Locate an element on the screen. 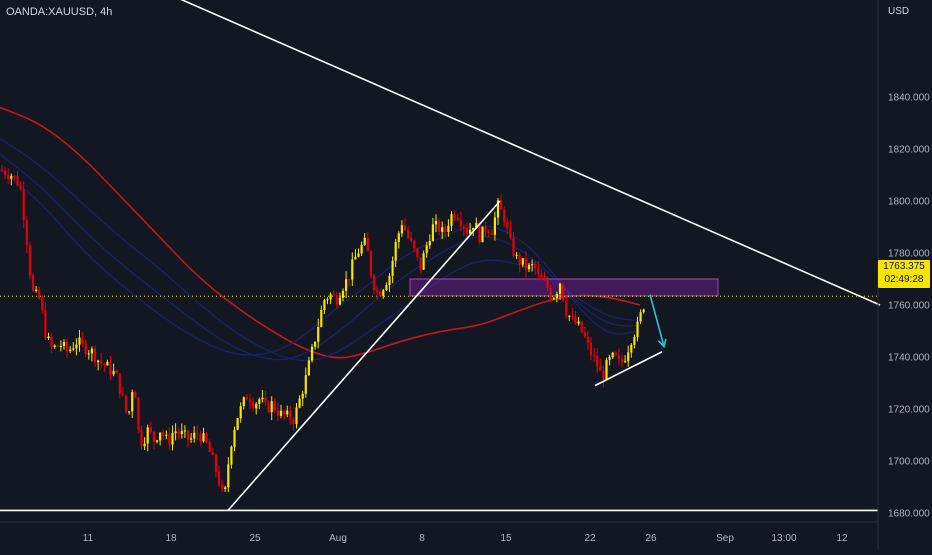 This screenshot has width=932, height=555. x-tick-label: 11 is located at coordinates (88, 538).